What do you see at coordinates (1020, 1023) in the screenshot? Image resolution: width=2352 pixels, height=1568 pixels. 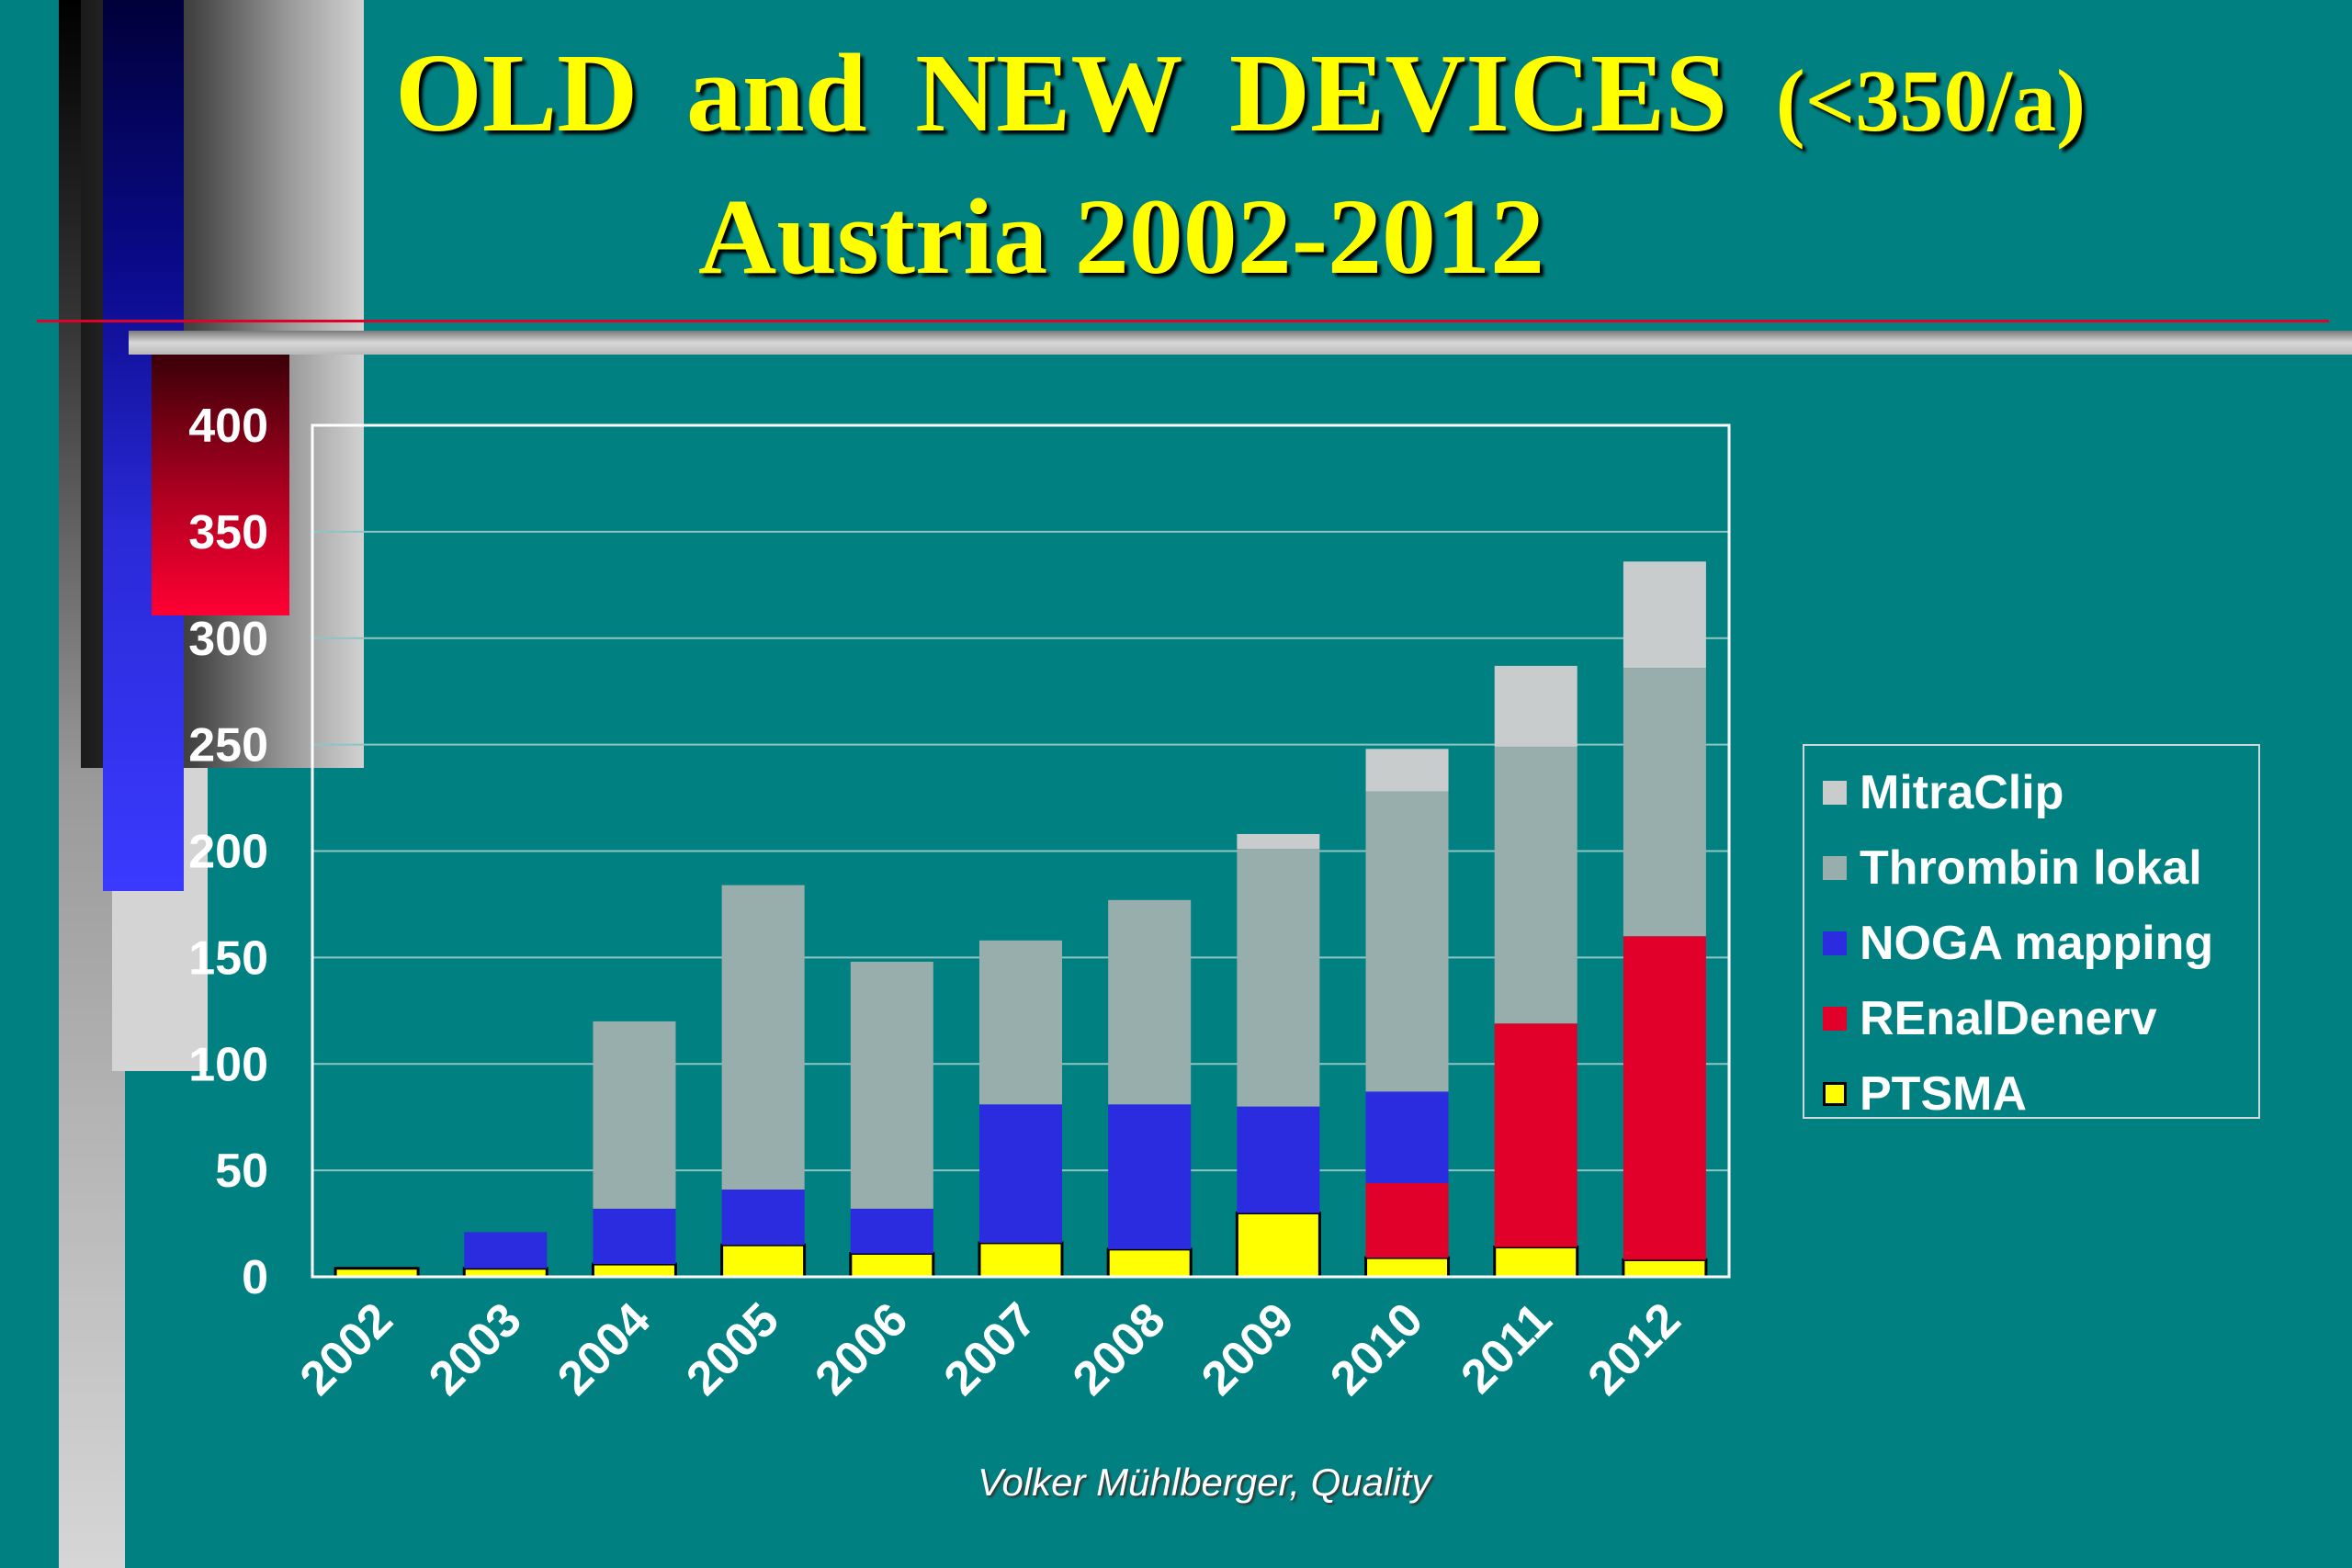 I see `bar-thrombin-lokal-2007` at bounding box center [1020, 1023].